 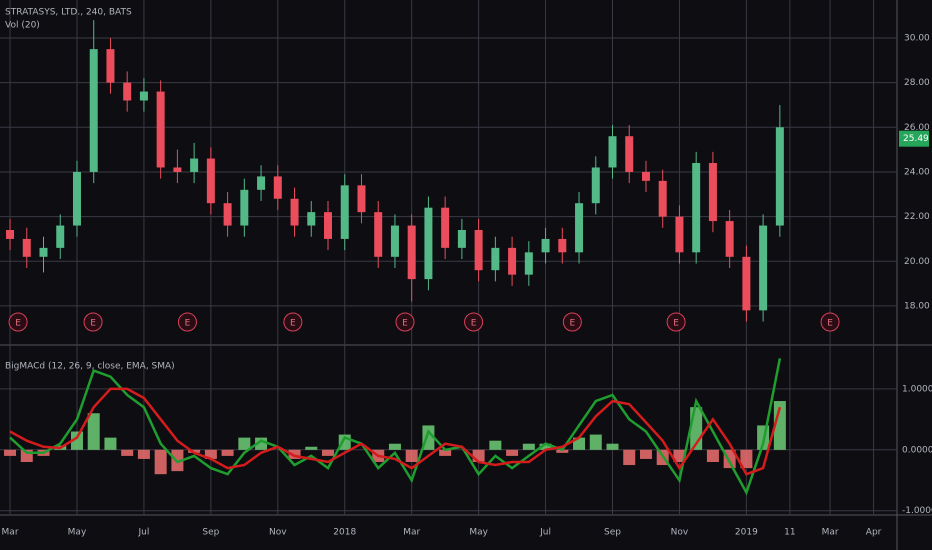 What do you see at coordinates (395, 431) in the screenshot?
I see `macd-line` at bounding box center [395, 431].